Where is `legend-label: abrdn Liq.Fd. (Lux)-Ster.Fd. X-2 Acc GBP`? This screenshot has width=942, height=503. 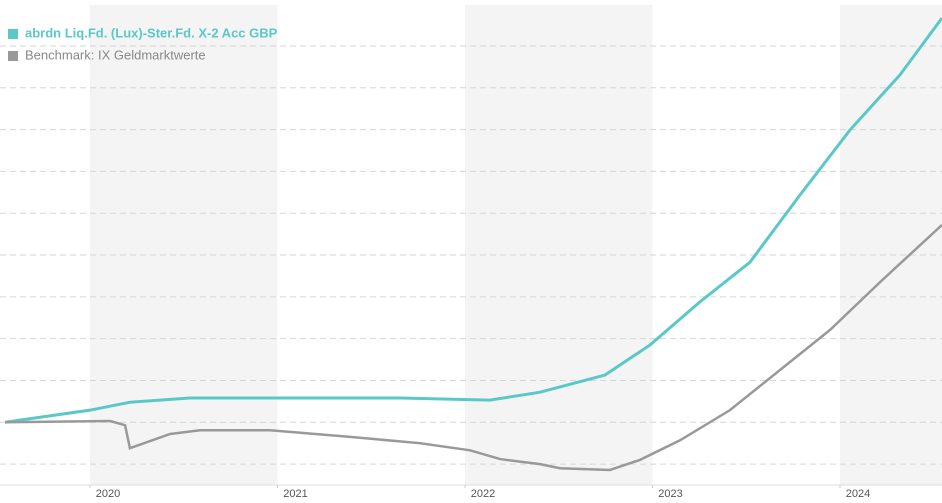
legend-label: abrdn Liq.Fd. (Lux)-Ster.Fd. X-2 Acc GBP is located at coordinates (151, 32).